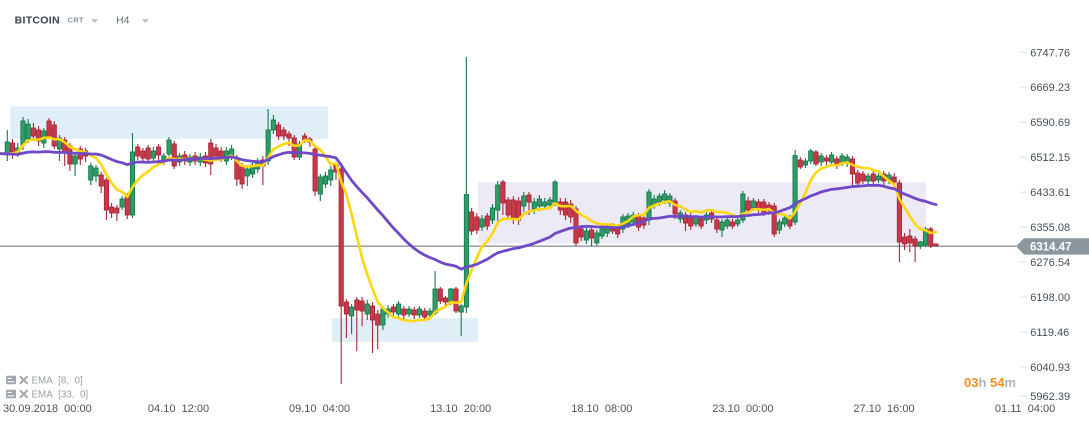 This screenshot has height=427, width=1089. Describe the element at coordinates (37, 20) in the screenshot. I see `svg-text: BITCOIN` at that location.